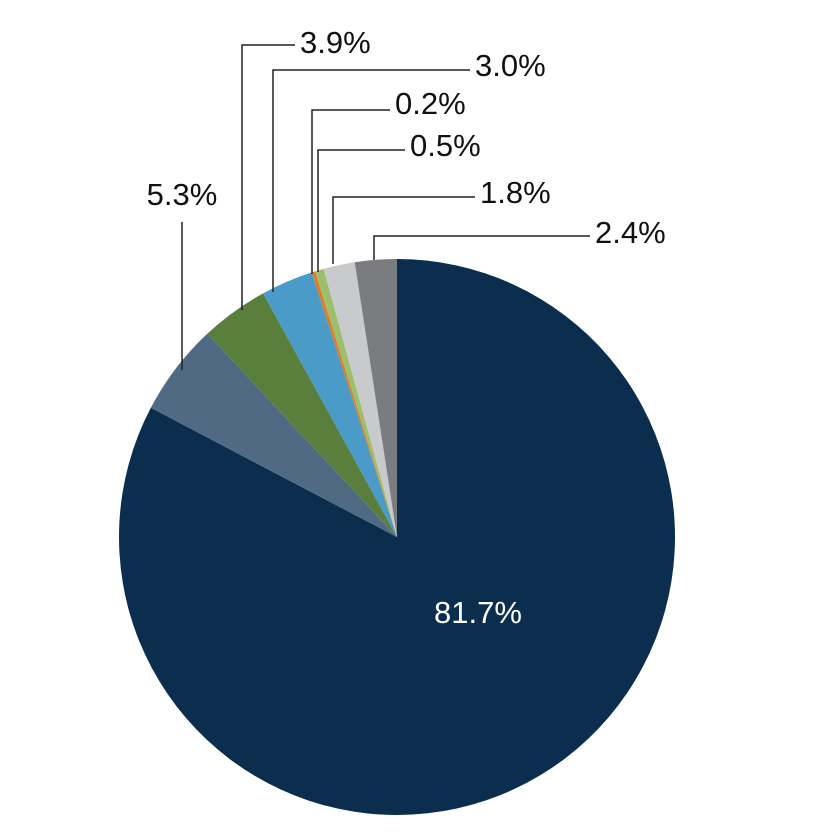  What do you see at coordinates (335, 42) in the screenshot?
I see `data-label: 3.9%` at bounding box center [335, 42].